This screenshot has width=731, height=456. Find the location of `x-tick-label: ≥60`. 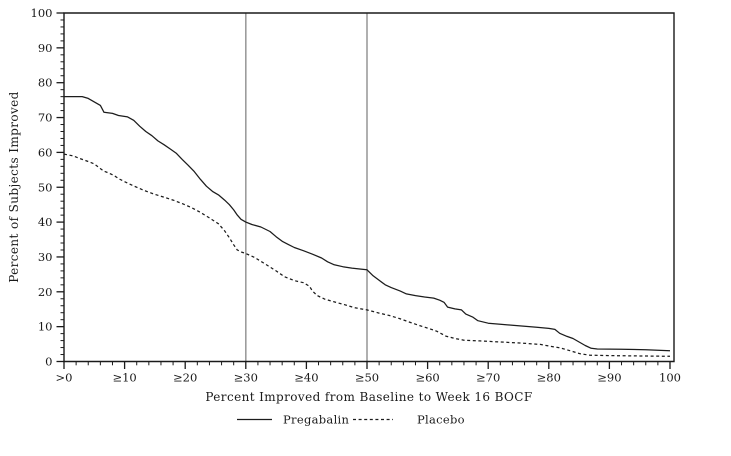

x-tick-label: ≥60 is located at coordinates (427, 378).